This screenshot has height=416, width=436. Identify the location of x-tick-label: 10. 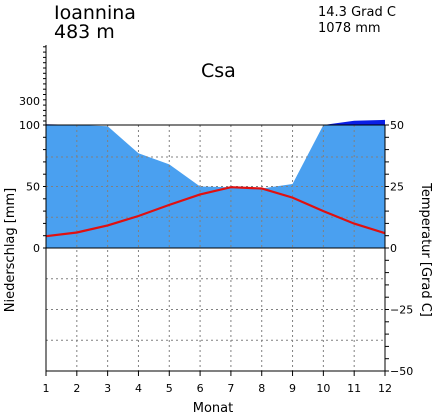
(323, 388).